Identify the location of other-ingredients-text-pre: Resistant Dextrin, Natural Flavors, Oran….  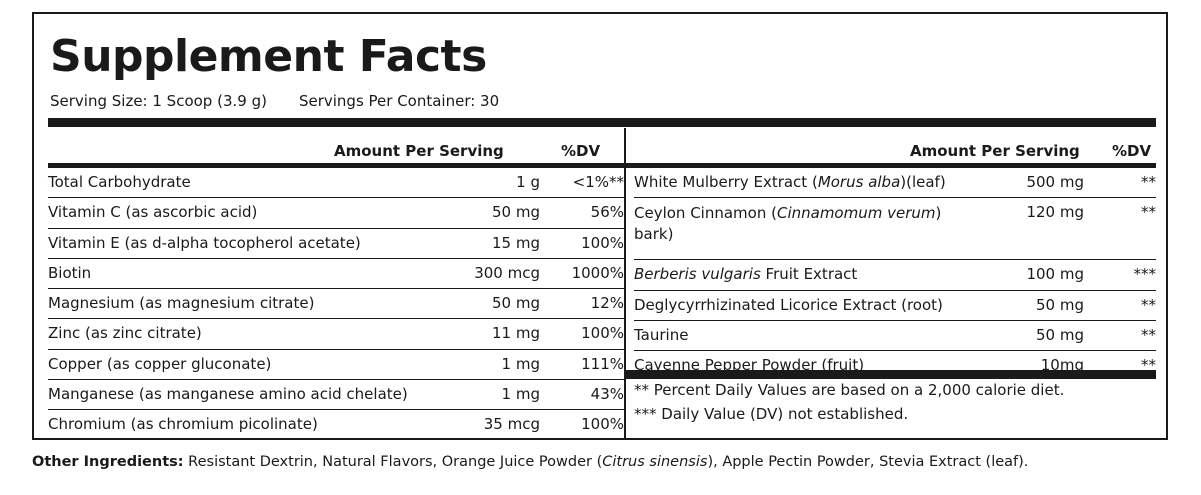
(393, 462).